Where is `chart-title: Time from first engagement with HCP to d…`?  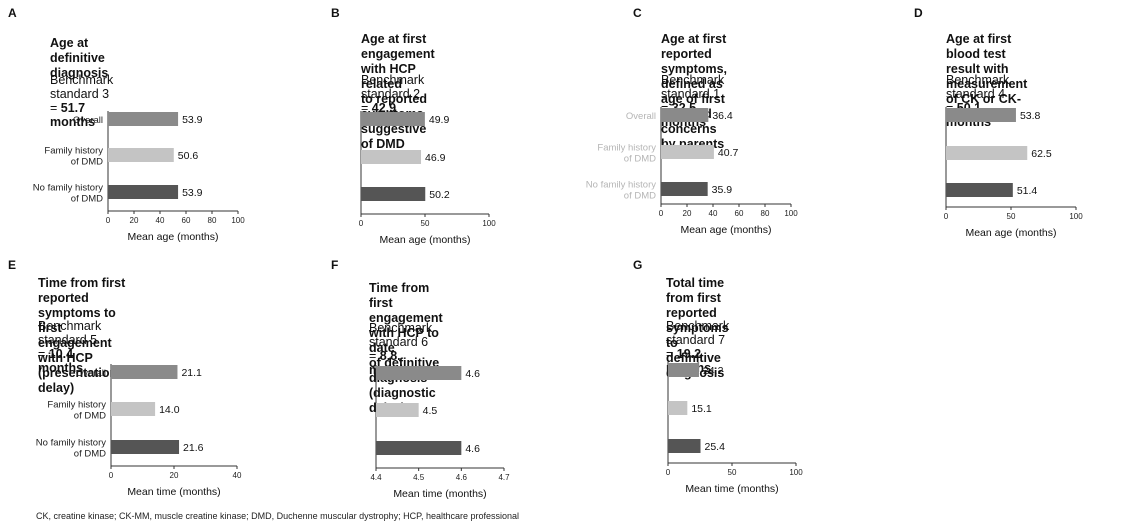 chart-title: Time from first engagement with HCP to d… is located at coordinates (406, 348).